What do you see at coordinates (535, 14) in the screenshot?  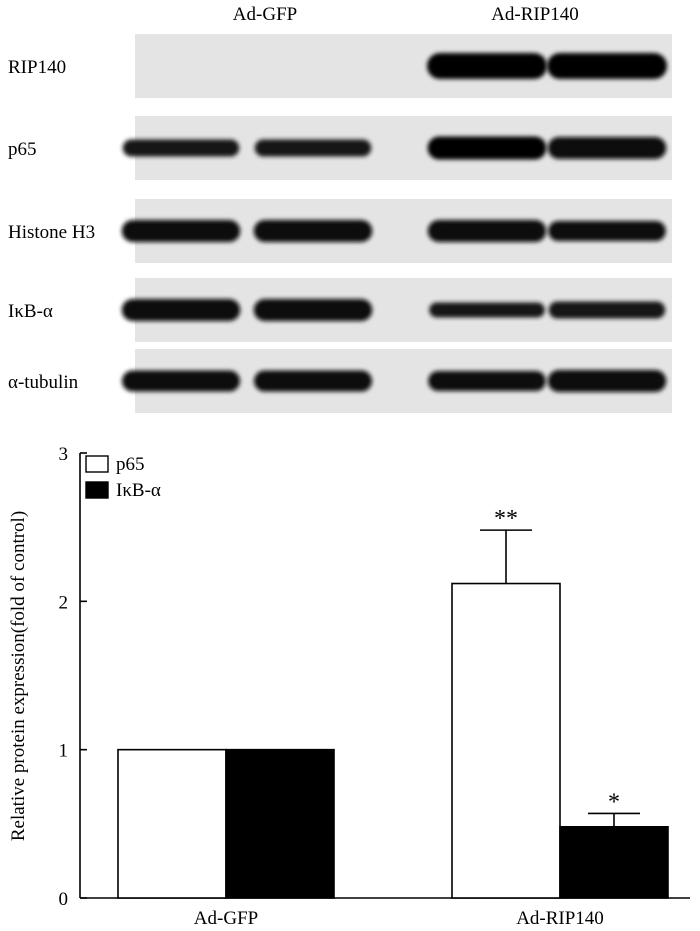 I see `blot-group-label-ad-rip140: Ad-RIP140` at bounding box center [535, 14].